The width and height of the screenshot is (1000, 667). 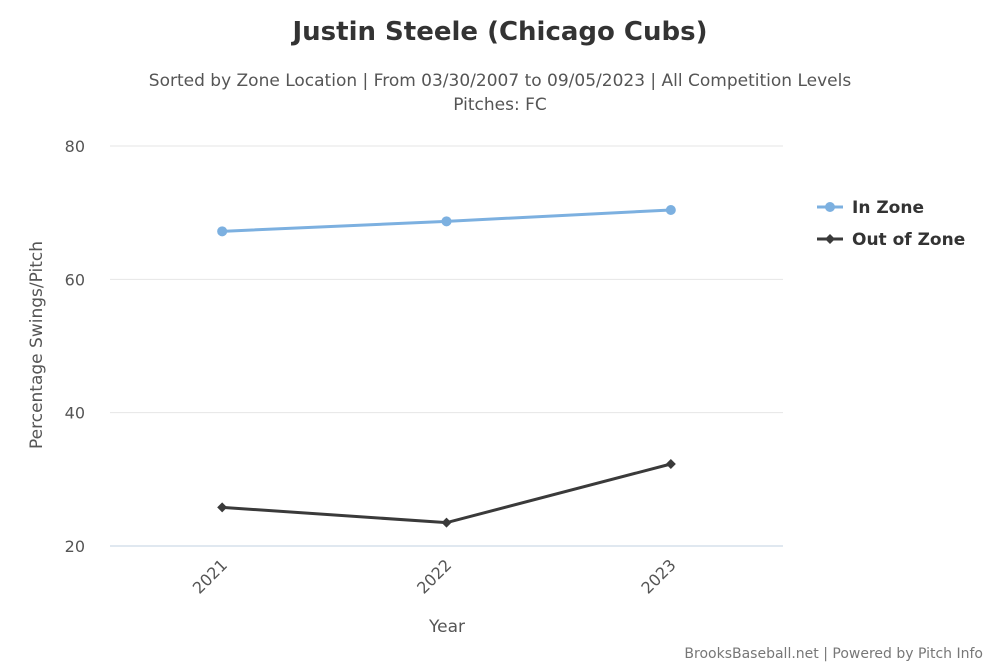 What do you see at coordinates (888, 208) in the screenshot?
I see `legend-item-0: In Zone` at bounding box center [888, 208].